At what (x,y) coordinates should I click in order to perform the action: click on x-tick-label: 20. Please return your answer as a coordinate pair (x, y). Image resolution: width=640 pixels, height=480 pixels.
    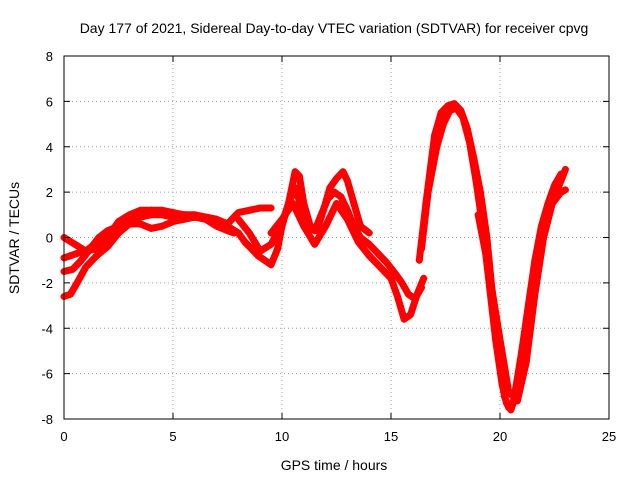
    Looking at the image, I should click on (500, 436).